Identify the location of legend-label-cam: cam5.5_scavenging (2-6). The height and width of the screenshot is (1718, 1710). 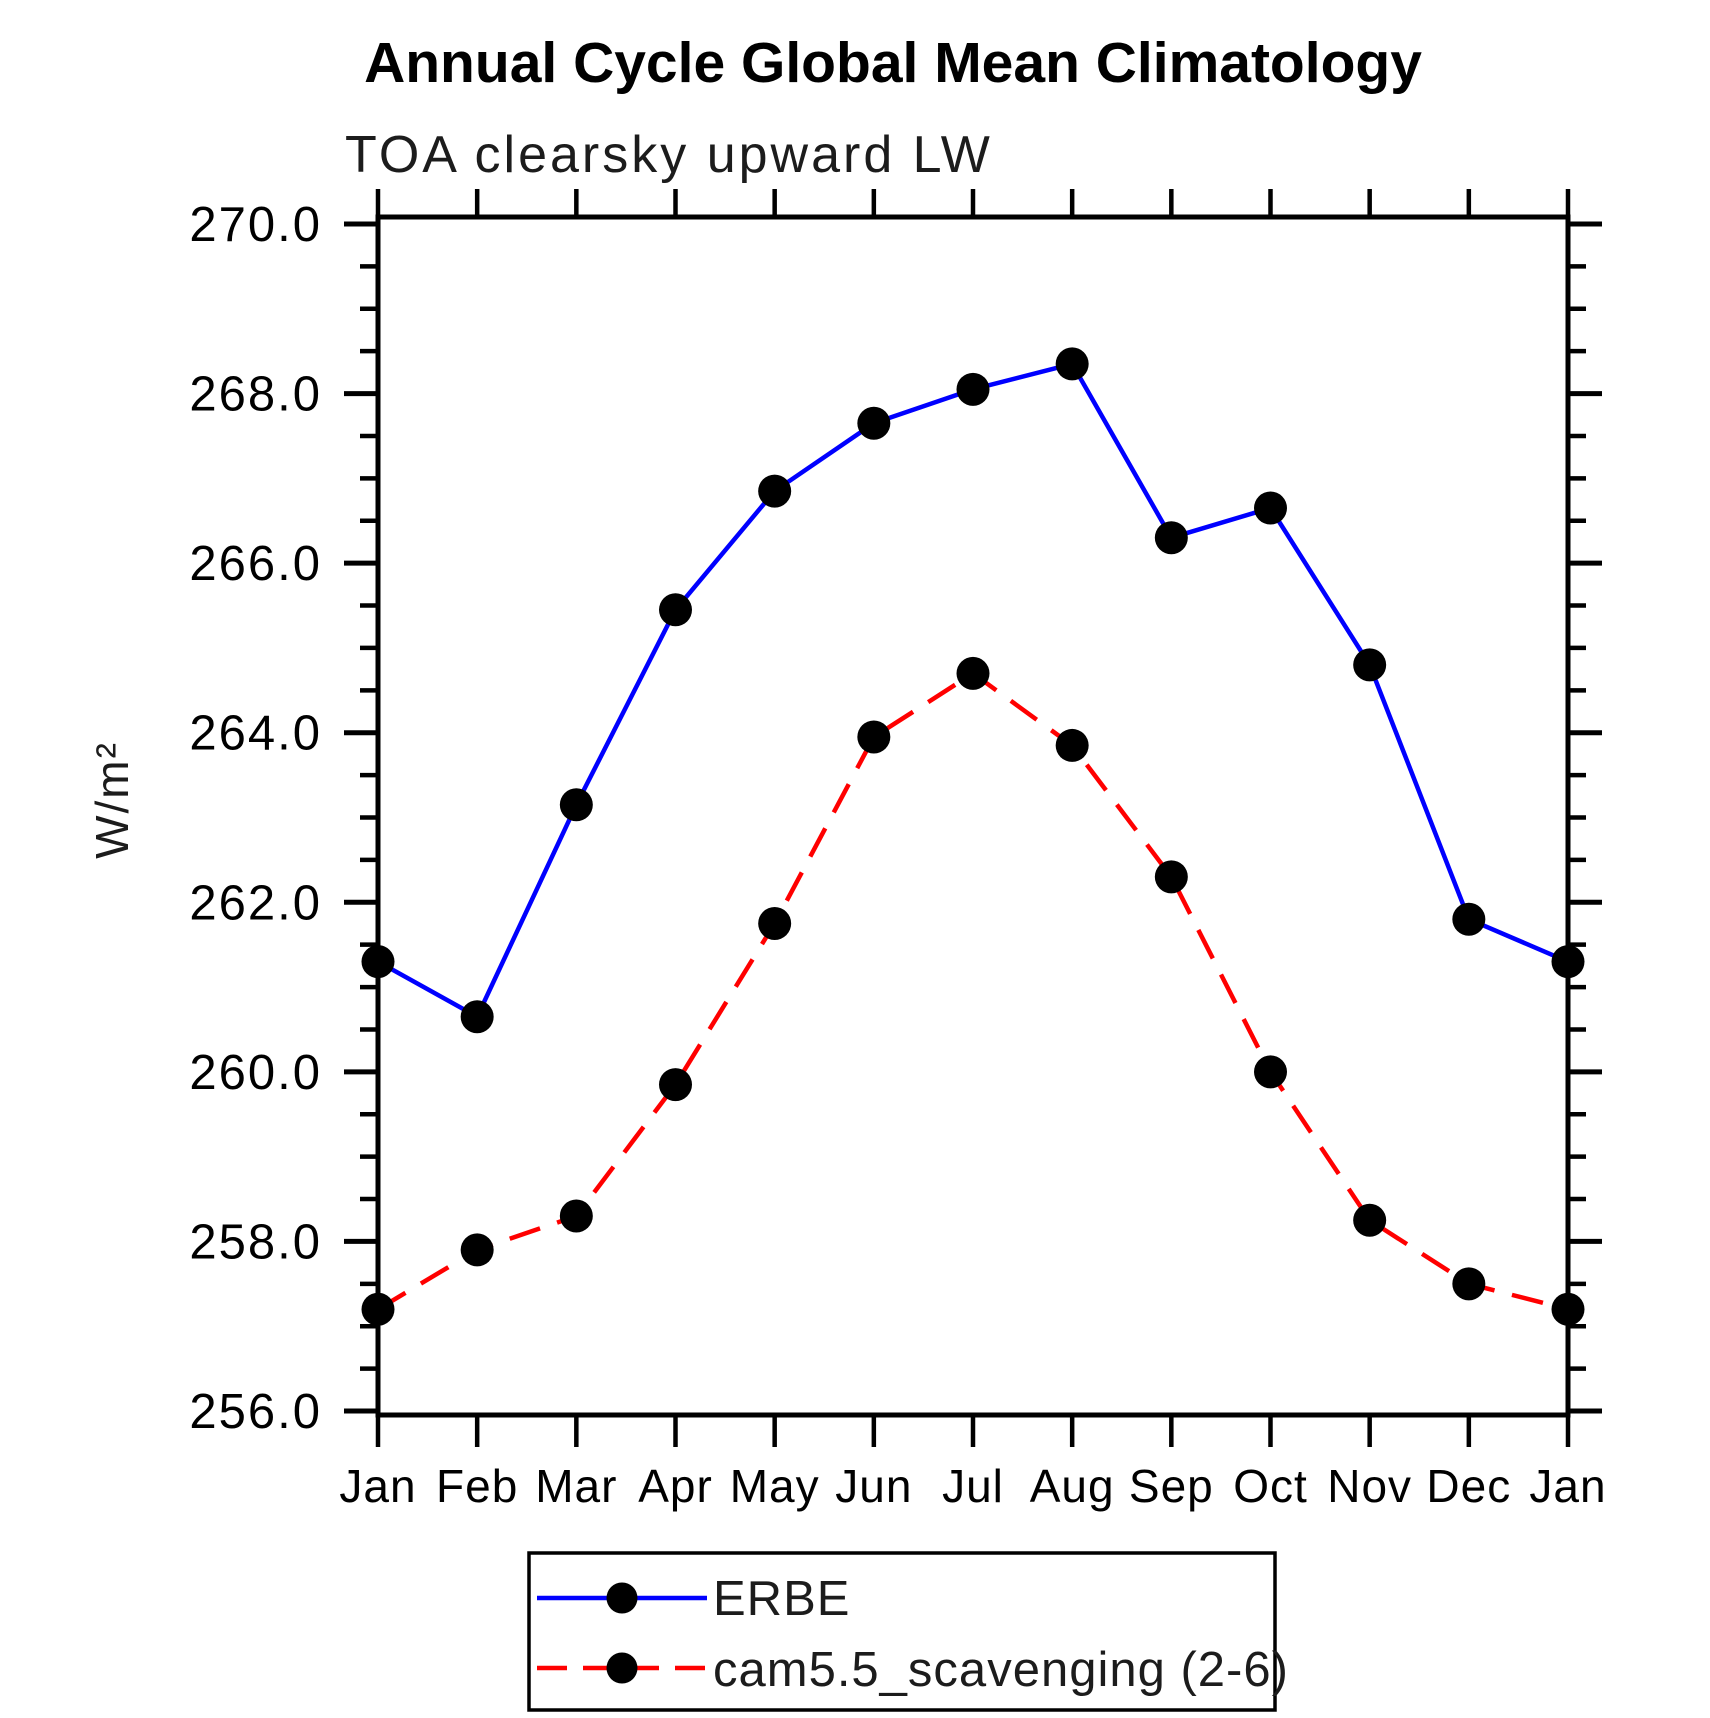
(1001, 1670).